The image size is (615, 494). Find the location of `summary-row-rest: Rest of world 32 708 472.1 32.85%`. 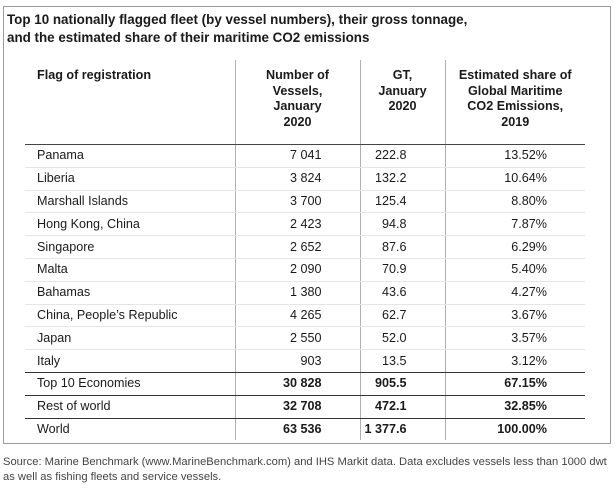

summary-row-rest: Rest of world 32 708 472.1 32.85% is located at coordinates (305, 407).